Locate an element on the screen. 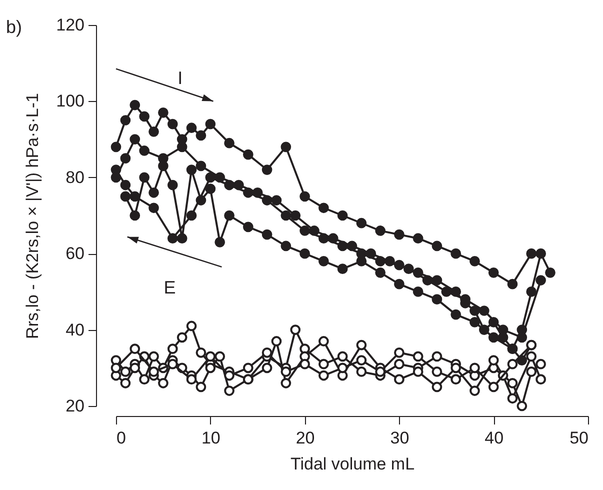 The width and height of the screenshot is (603, 490). y-tick-label: 60 is located at coordinates (75, 254).